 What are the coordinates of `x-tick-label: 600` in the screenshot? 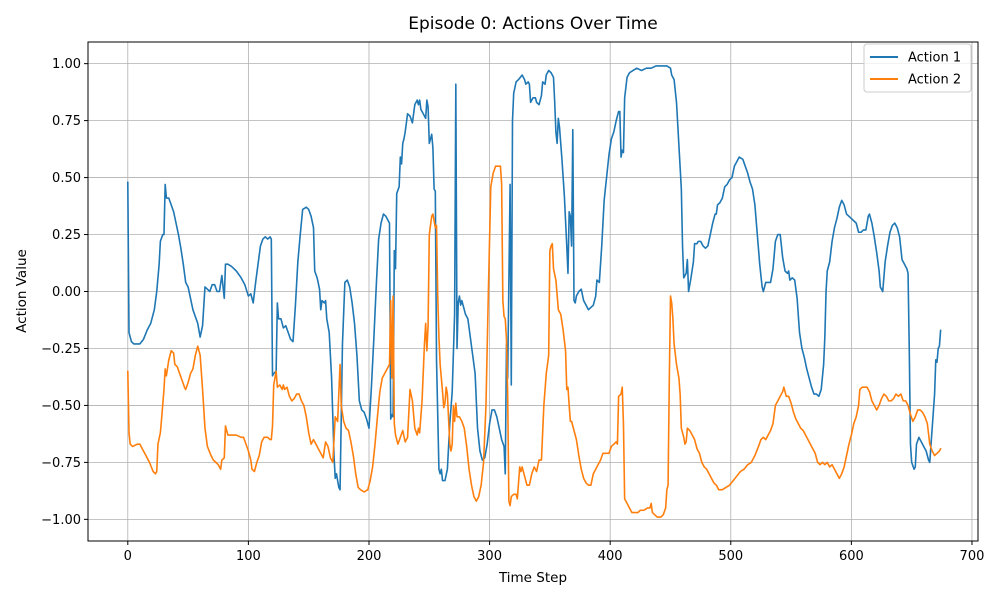 It's located at (851, 556).